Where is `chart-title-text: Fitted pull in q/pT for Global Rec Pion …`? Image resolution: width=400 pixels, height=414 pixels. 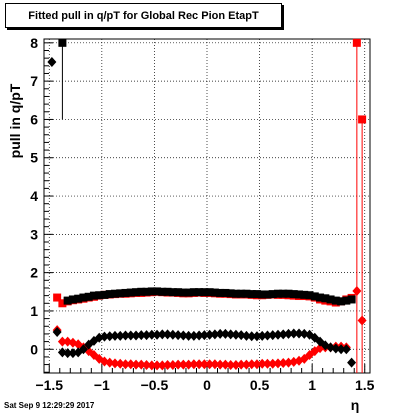 chart-title-text: Fitted pull in q/pT for Global Rec Pion … is located at coordinates (143, 15).